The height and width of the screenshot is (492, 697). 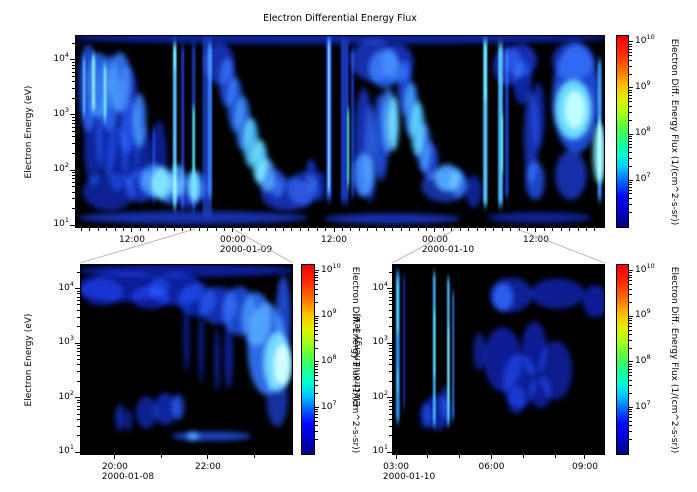 I want to click on y-tick-label: 10⁴, so click(x=380, y=286).